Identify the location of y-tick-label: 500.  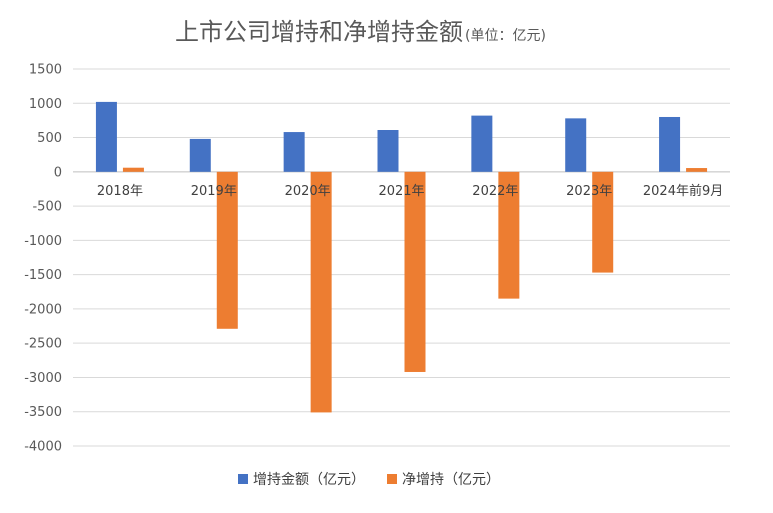
(49, 138).